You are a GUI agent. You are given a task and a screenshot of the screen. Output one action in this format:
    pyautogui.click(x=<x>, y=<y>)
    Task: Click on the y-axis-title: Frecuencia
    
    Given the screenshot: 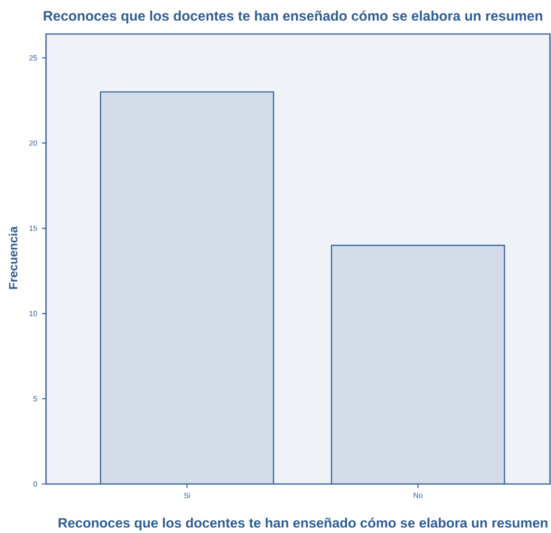 What is the action you would take?
    pyautogui.click(x=13, y=257)
    